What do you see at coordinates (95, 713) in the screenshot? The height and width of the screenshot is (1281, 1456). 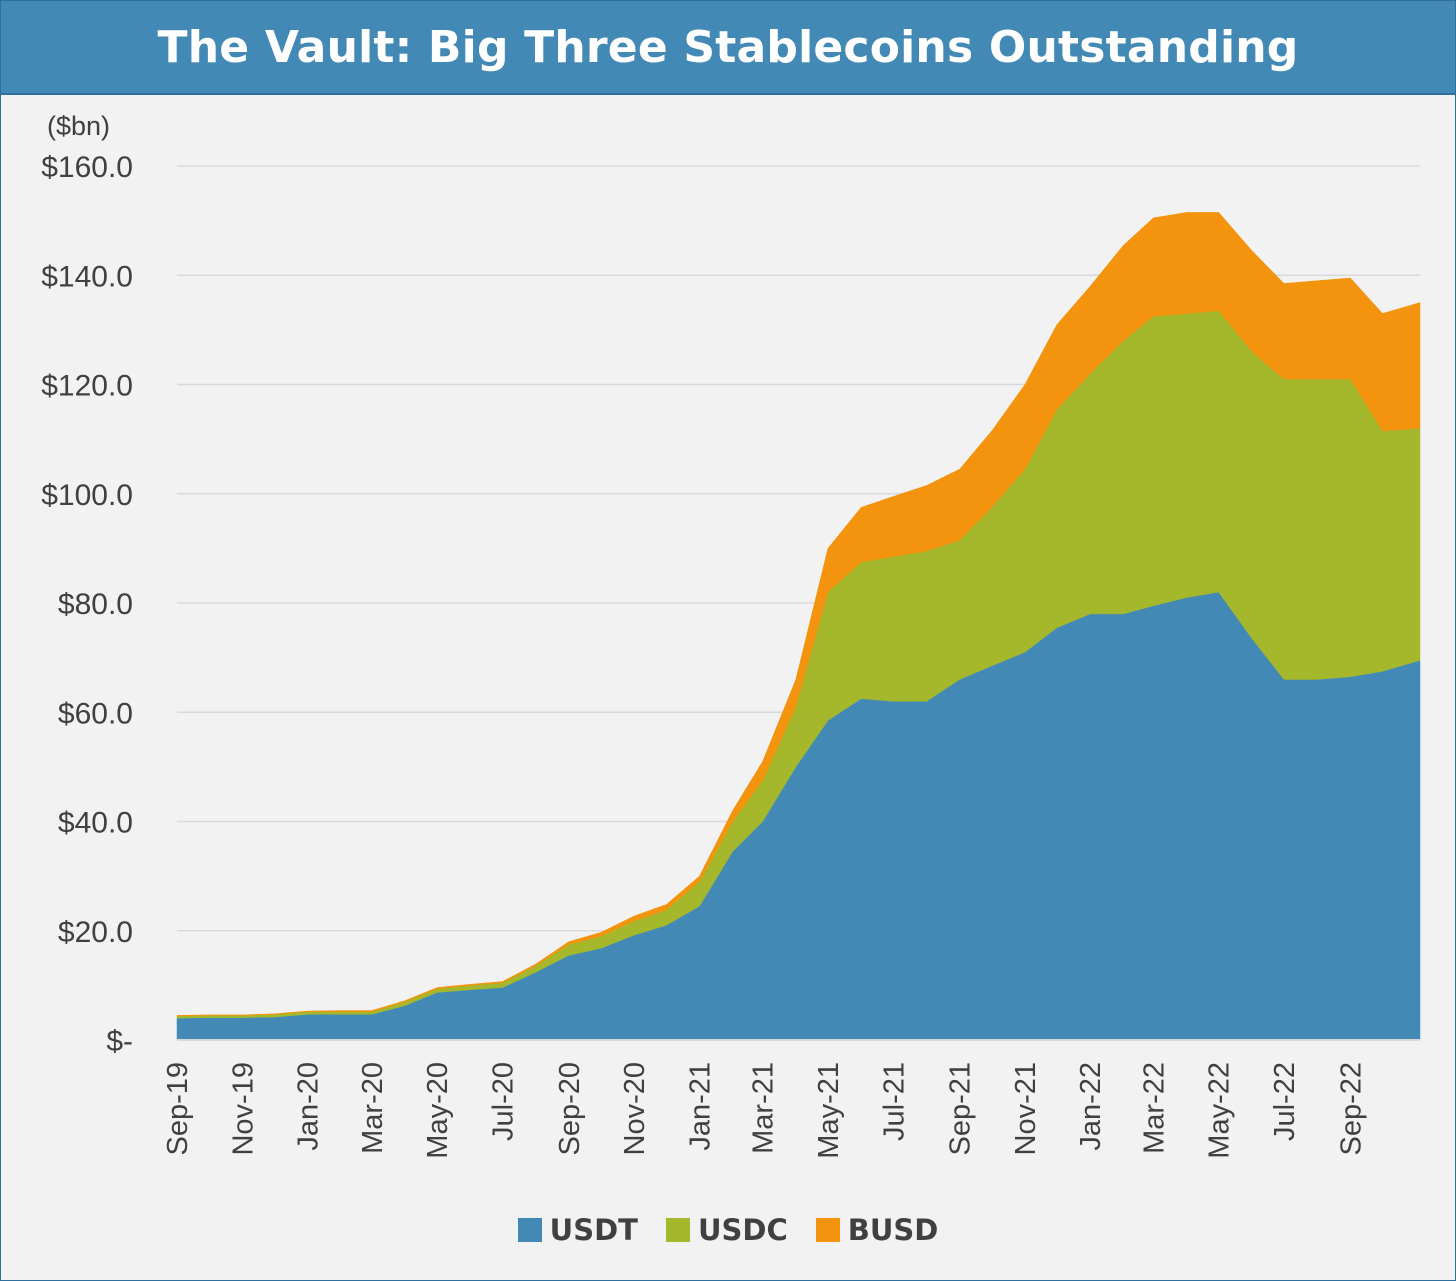 I see `y-tick-label: $60.0` at bounding box center [95, 713].